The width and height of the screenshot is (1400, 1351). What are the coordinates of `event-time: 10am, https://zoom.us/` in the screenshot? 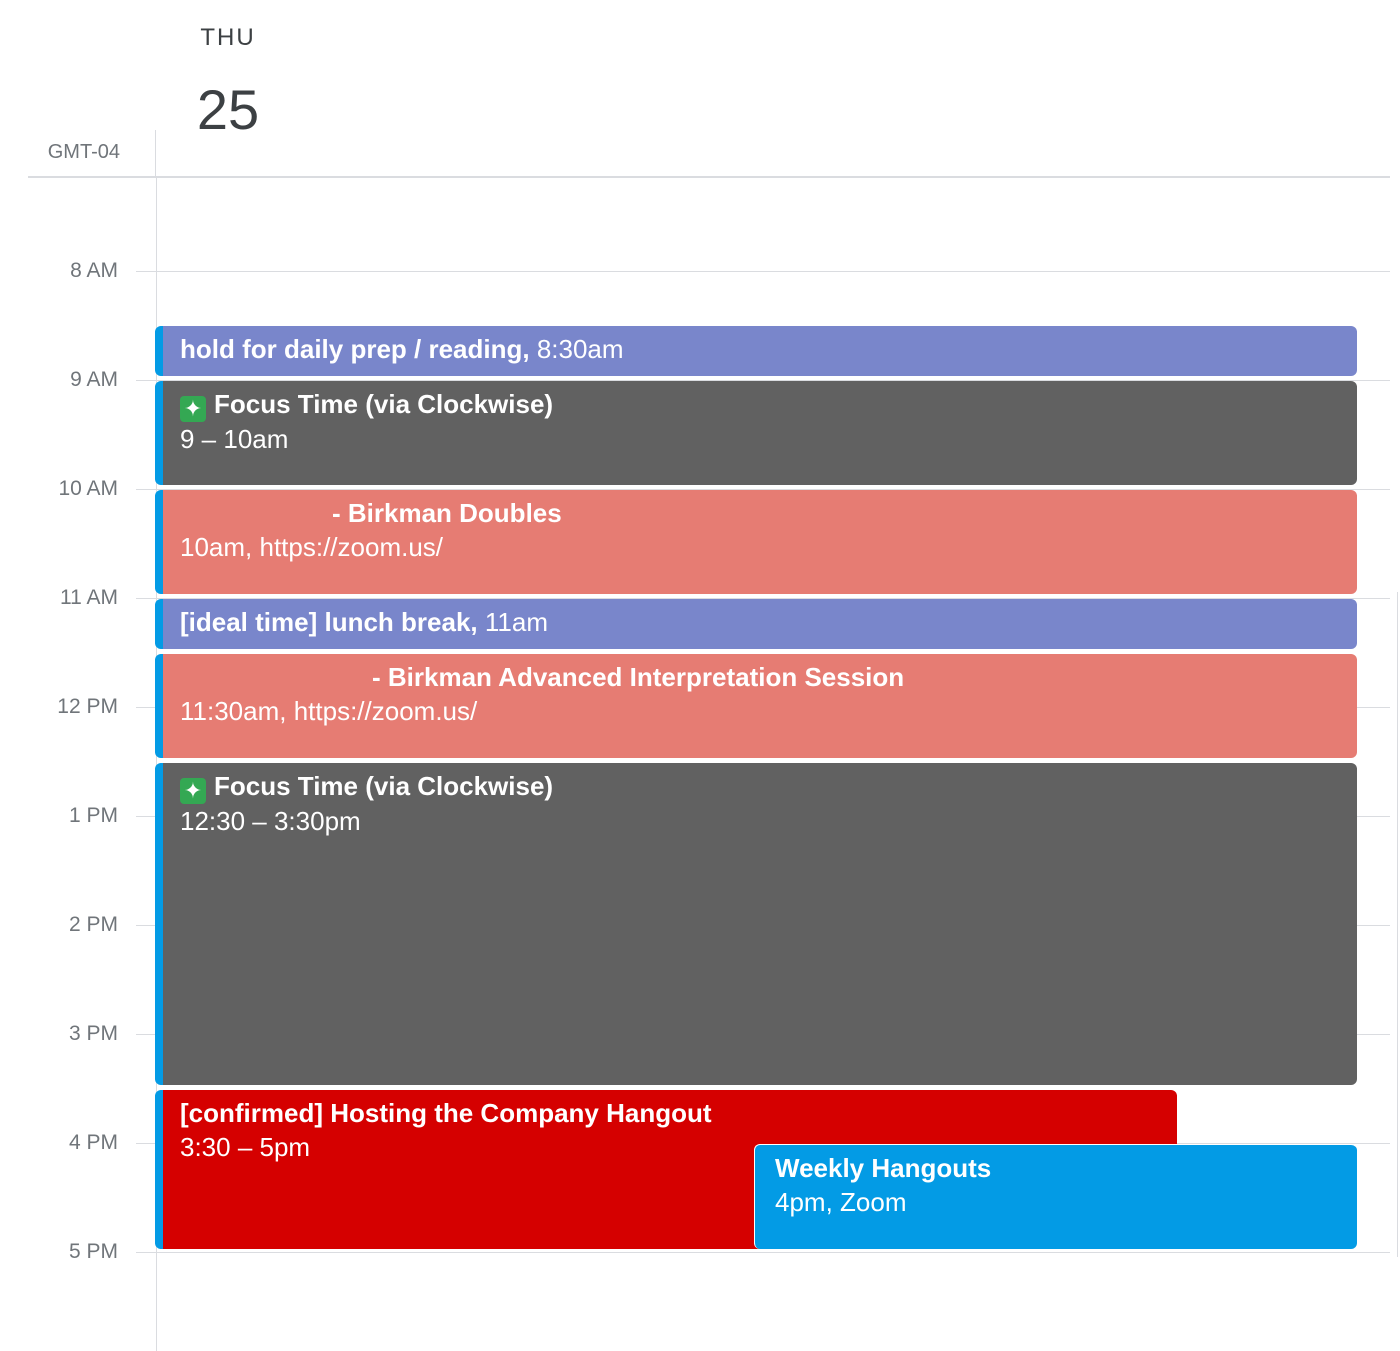 It's located at (312, 547).